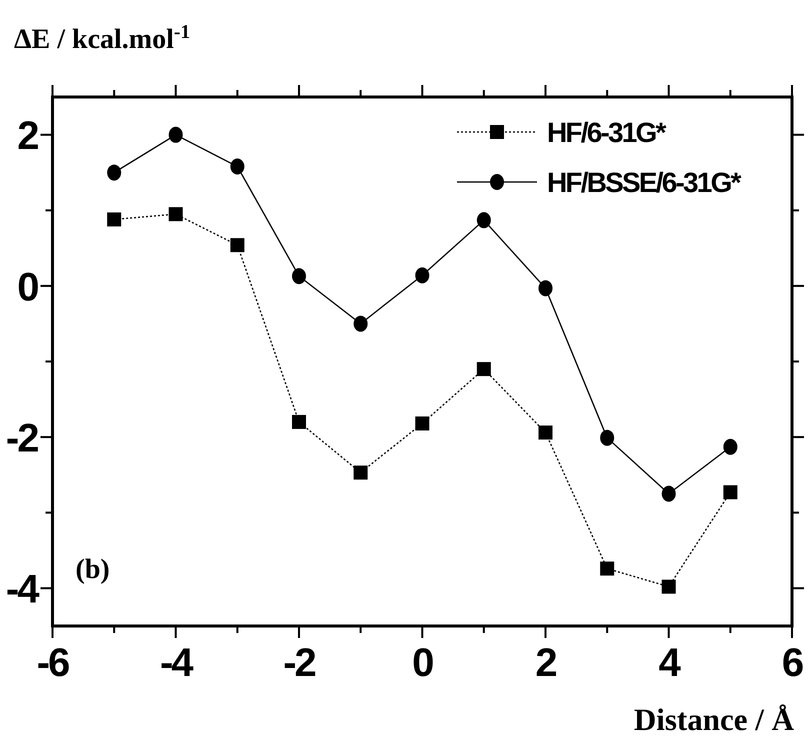 The height and width of the screenshot is (742, 811). Describe the element at coordinates (177, 663) in the screenshot. I see `x-tick-label: -4` at that location.